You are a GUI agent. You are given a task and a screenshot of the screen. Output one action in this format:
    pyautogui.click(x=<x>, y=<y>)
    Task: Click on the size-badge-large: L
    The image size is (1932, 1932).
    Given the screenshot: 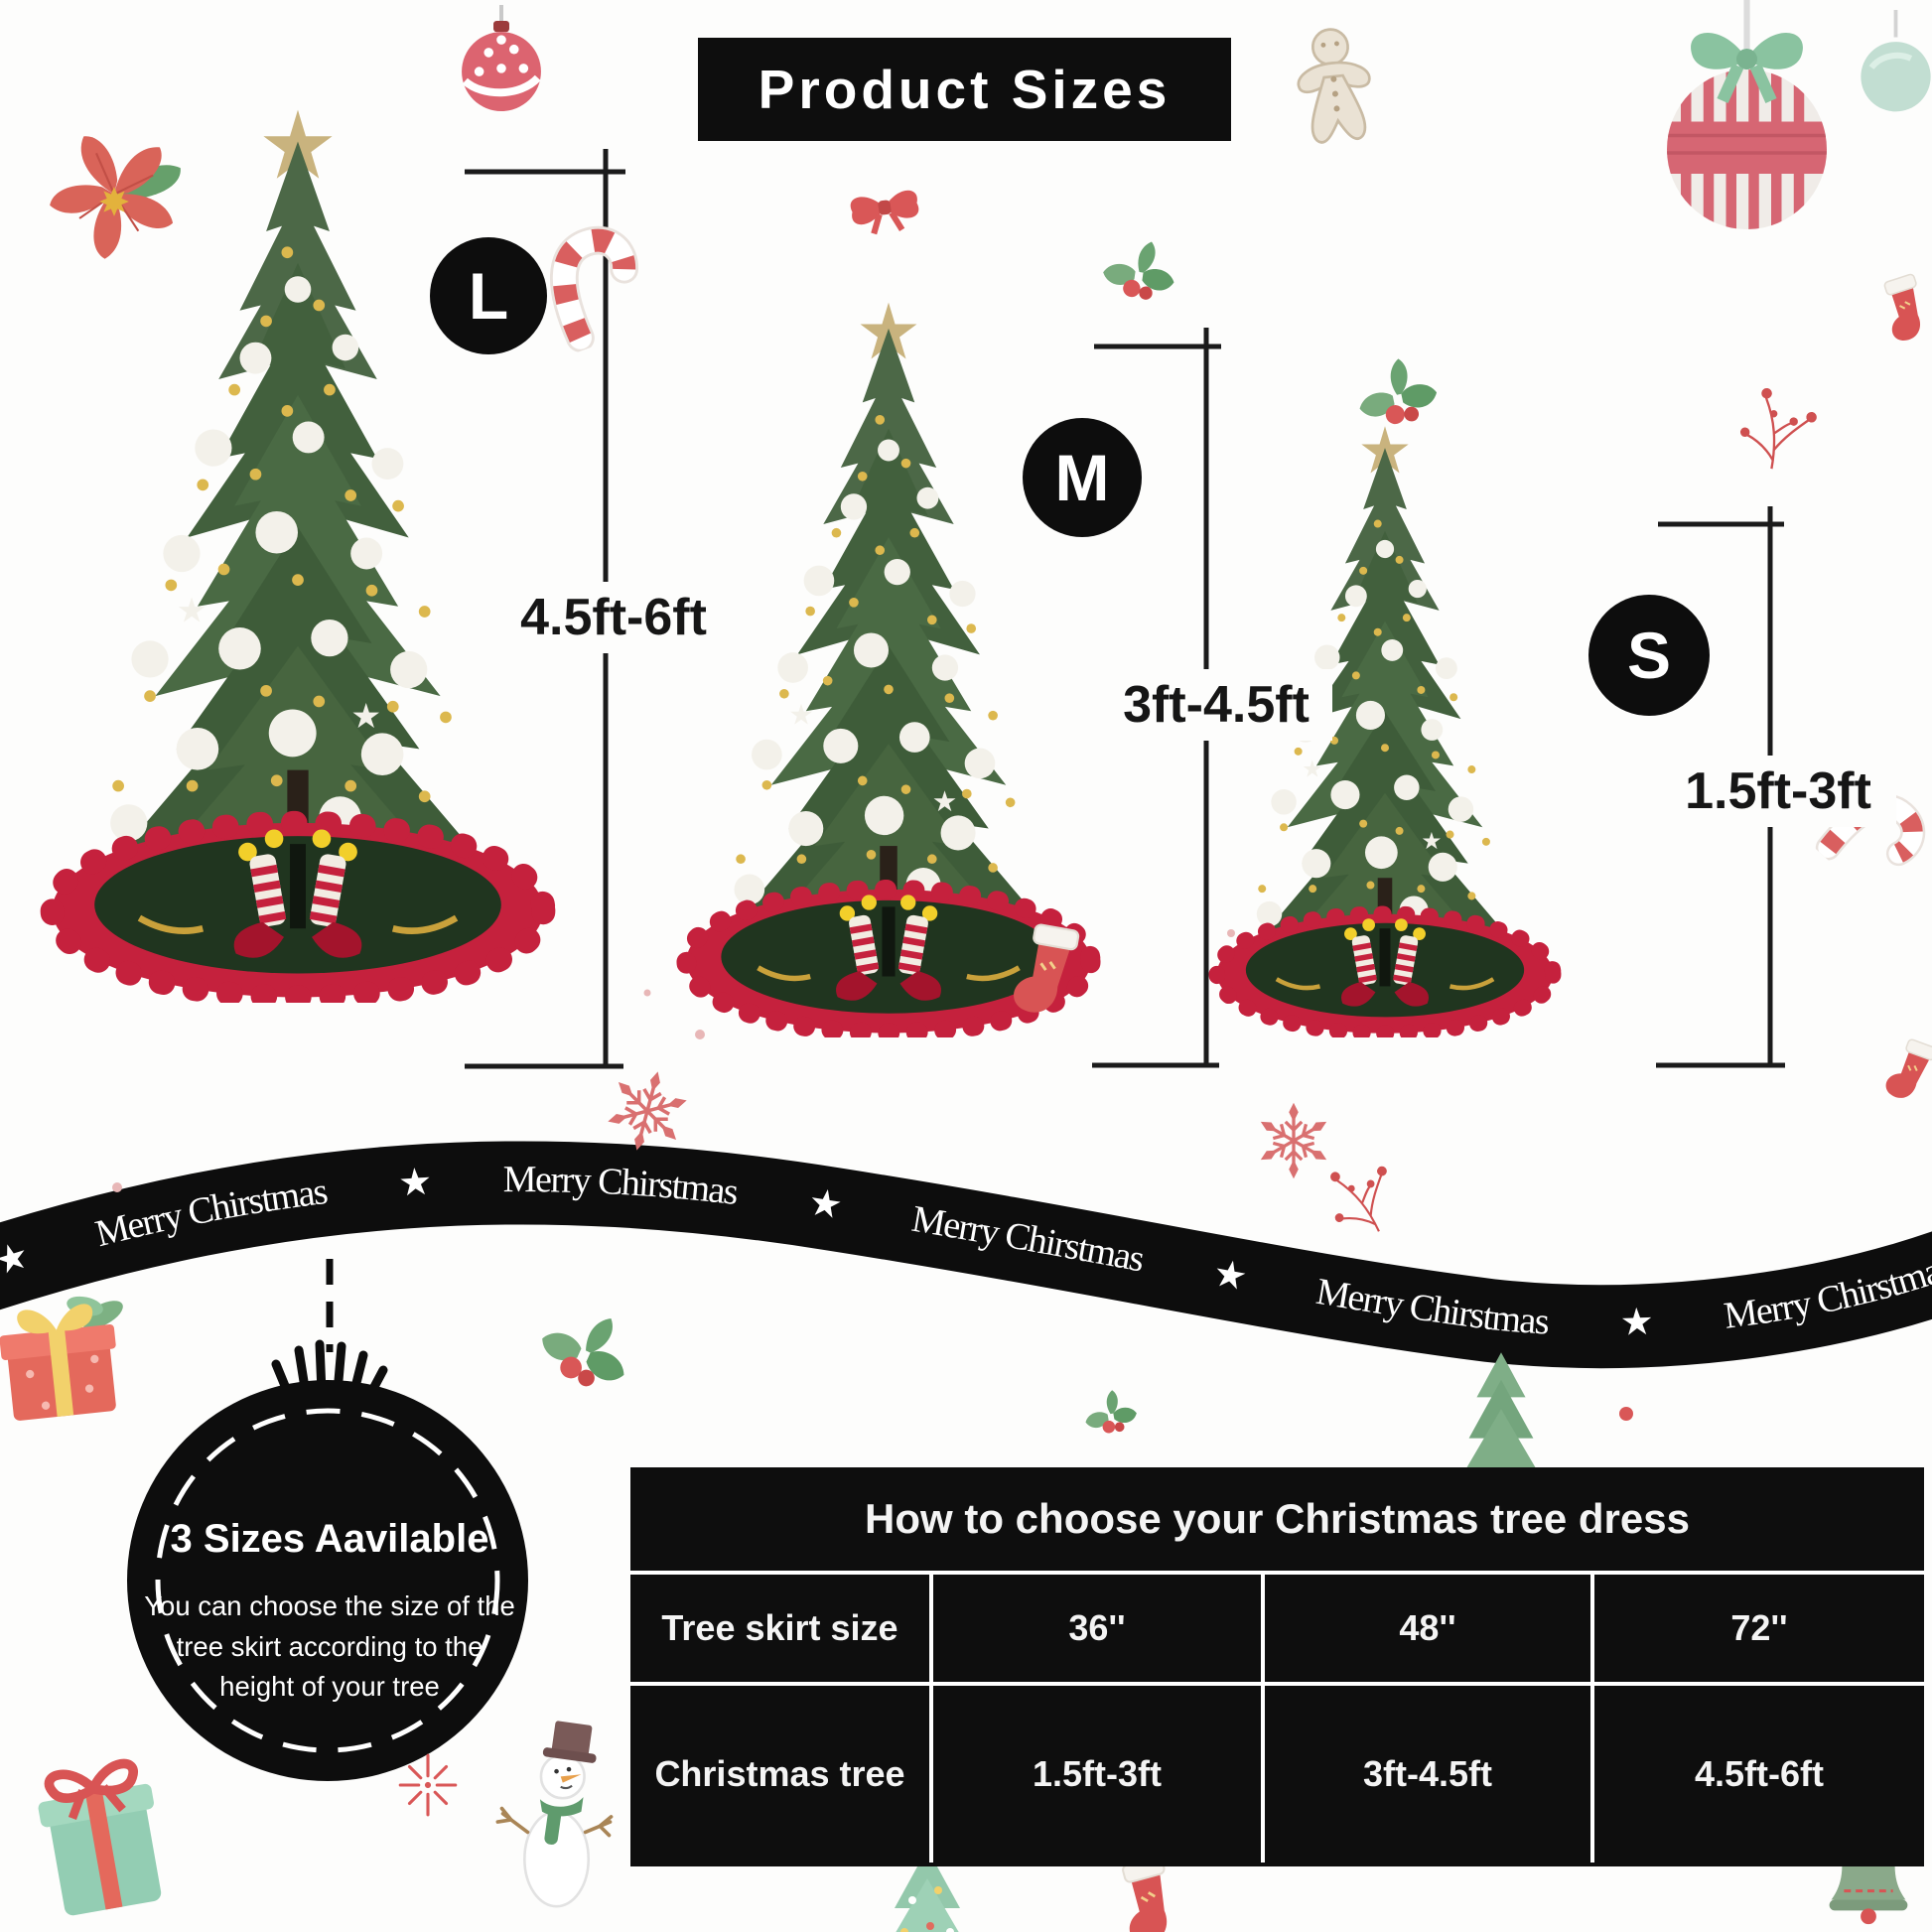 What is the action you would take?
    pyautogui.click(x=489, y=296)
    